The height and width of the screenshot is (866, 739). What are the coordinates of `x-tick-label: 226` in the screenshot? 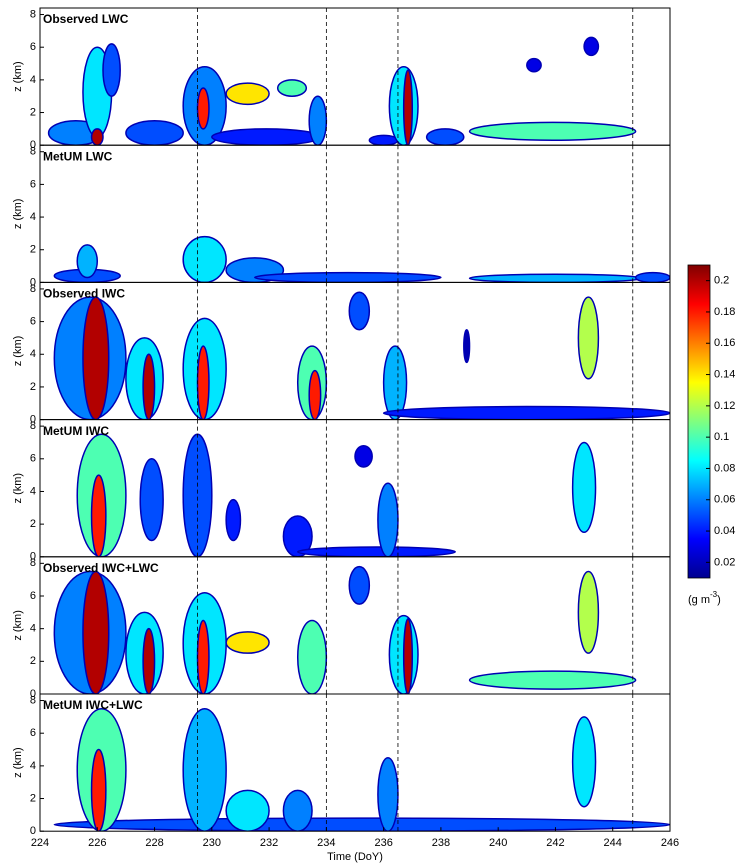 It's located at (97, 843).